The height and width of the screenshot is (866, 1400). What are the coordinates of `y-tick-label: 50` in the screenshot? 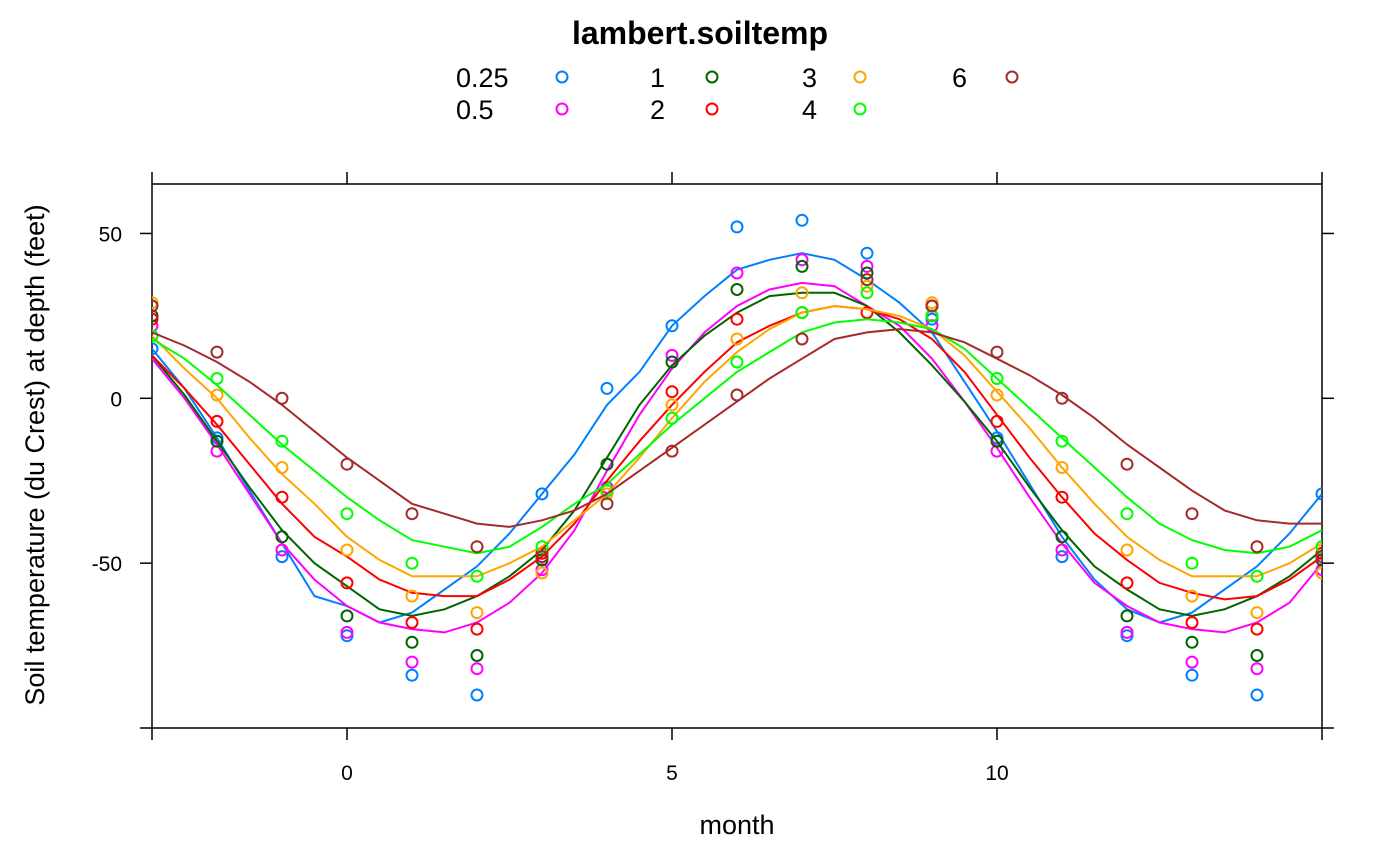 It's located at (110, 234).